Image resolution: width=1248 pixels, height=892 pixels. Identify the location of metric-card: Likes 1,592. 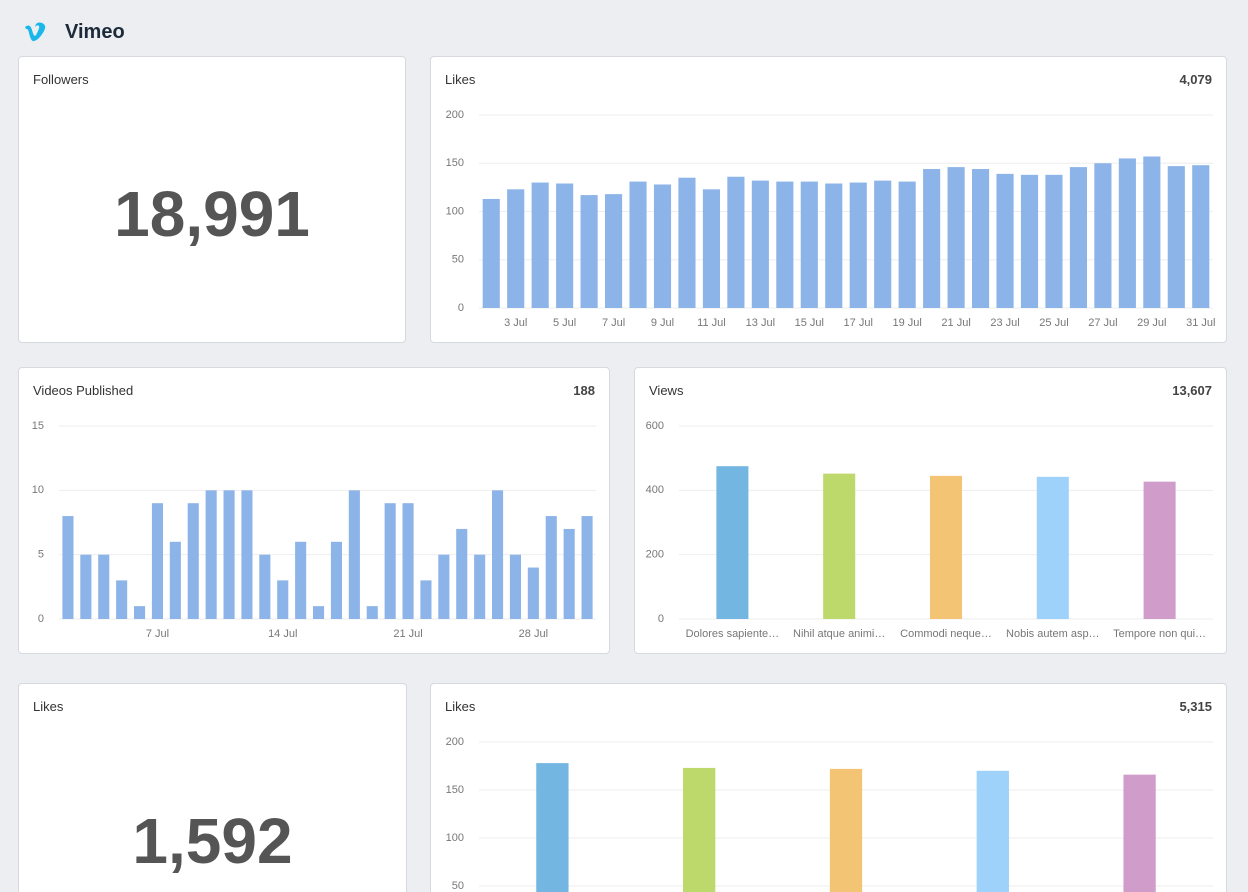
(212, 787).